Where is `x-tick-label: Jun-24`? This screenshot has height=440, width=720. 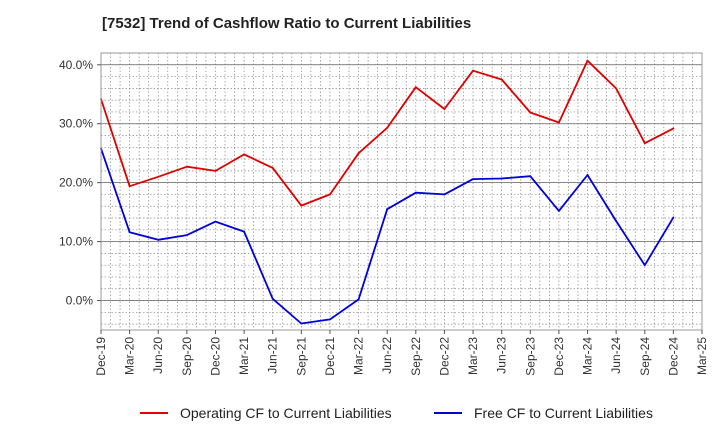 x-tick-label: Jun-24 is located at coordinates (616, 355).